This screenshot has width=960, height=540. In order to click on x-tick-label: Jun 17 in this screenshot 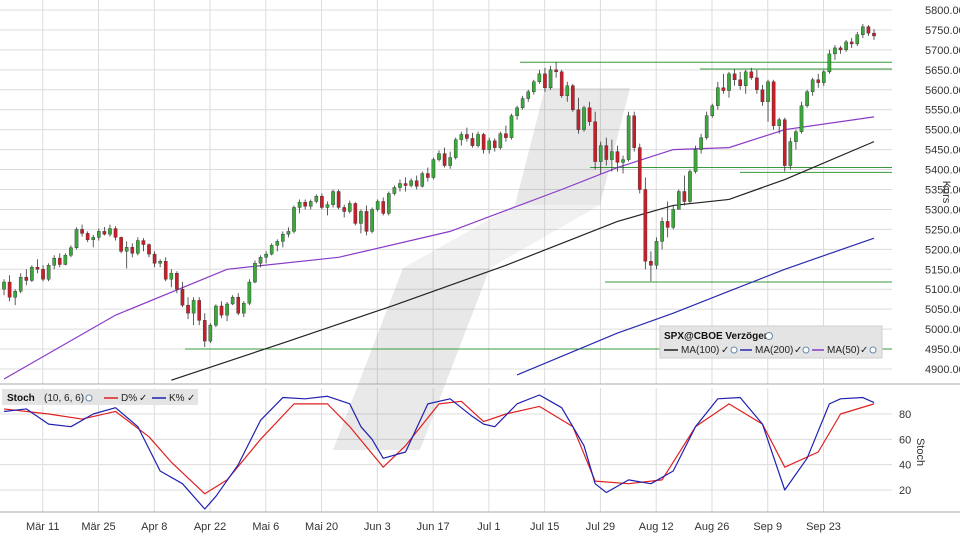, I will do `click(433, 527)`.